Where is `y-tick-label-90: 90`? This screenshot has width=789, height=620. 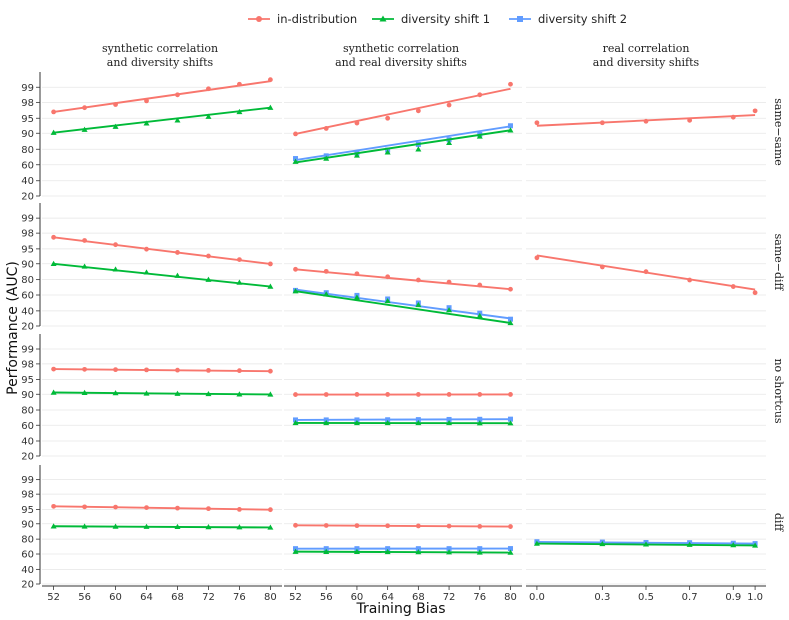 y-tick-label-90: 90 is located at coordinates (27, 524).